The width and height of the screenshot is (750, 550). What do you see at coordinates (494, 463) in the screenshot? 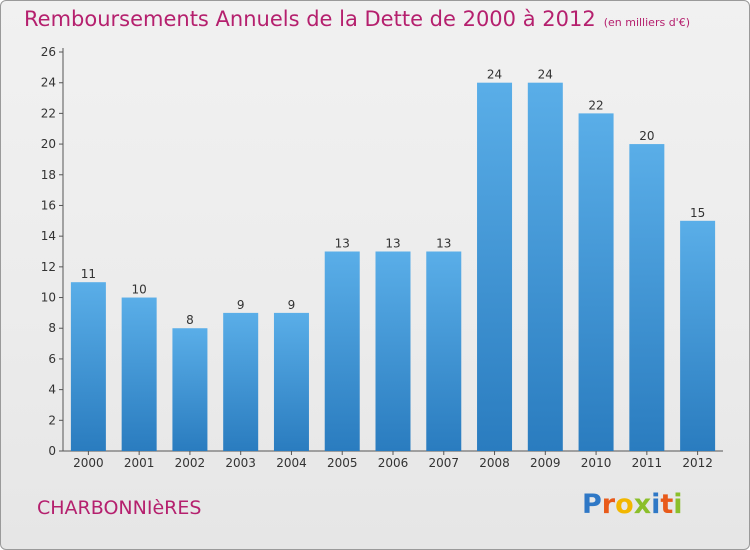
I see `x-tick-label: 2008` at bounding box center [494, 463].